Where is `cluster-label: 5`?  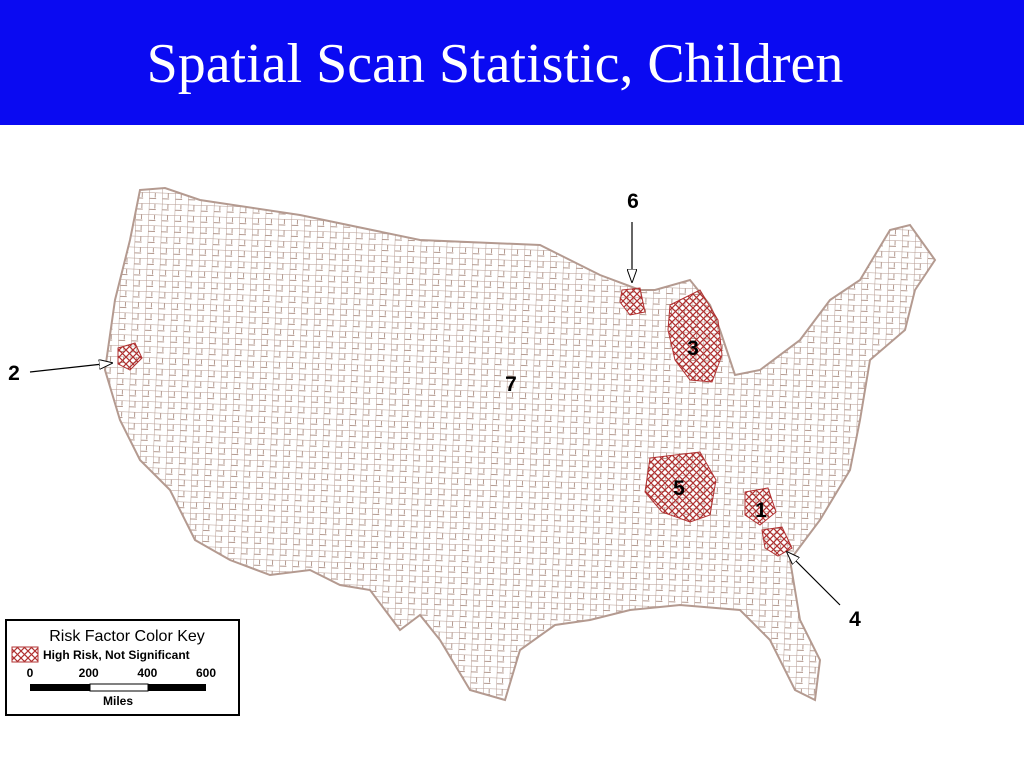 cluster-label: 5 is located at coordinates (679, 488).